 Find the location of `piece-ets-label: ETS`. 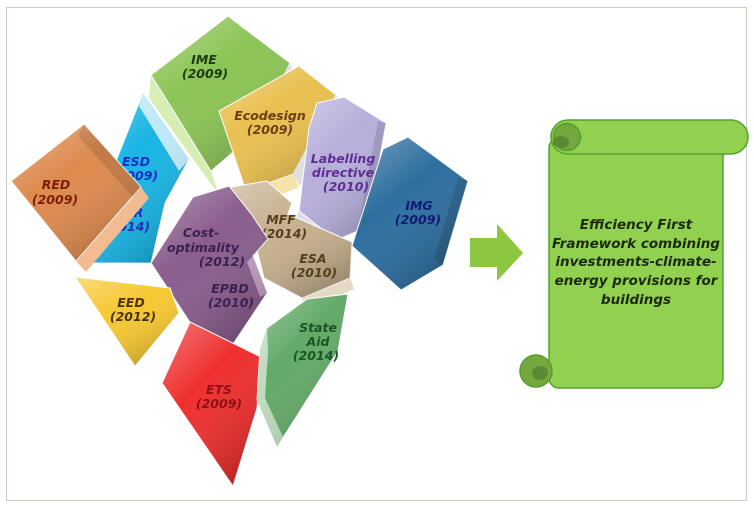

piece-ets-label: ETS is located at coordinates (219, 389).